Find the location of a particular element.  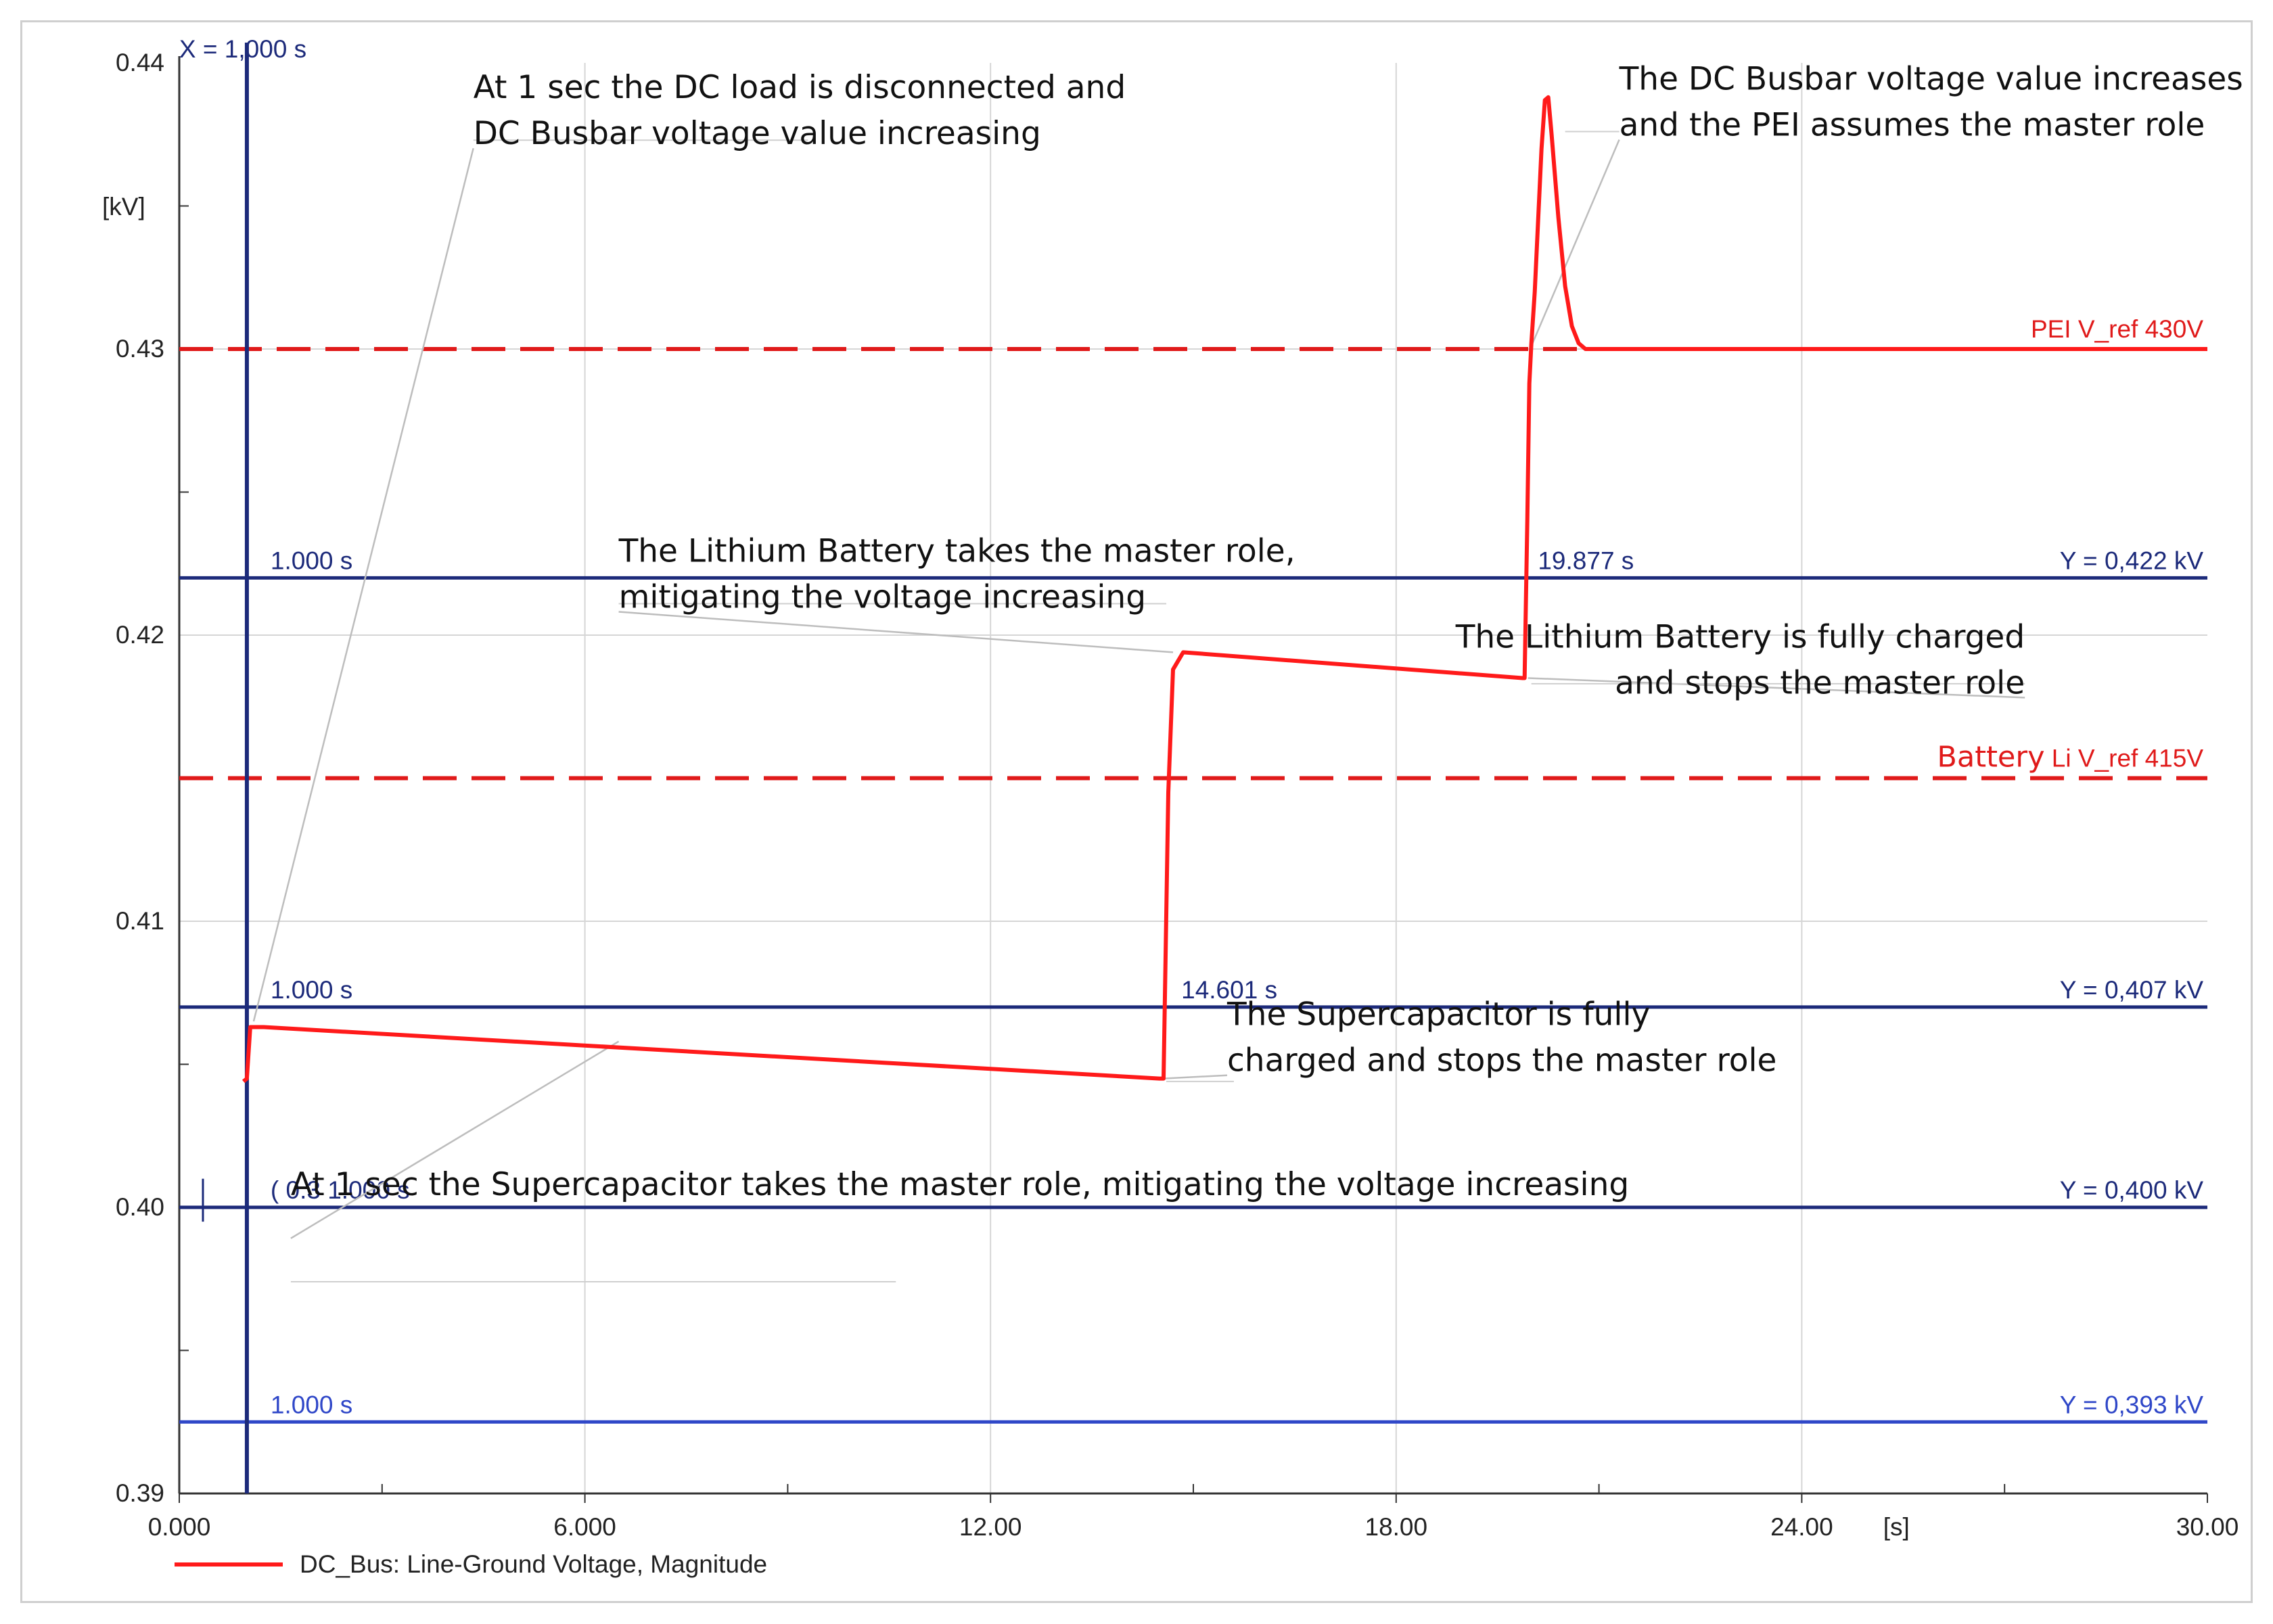

y-tick-label: 0.43 is located at coordinates (140, 349).